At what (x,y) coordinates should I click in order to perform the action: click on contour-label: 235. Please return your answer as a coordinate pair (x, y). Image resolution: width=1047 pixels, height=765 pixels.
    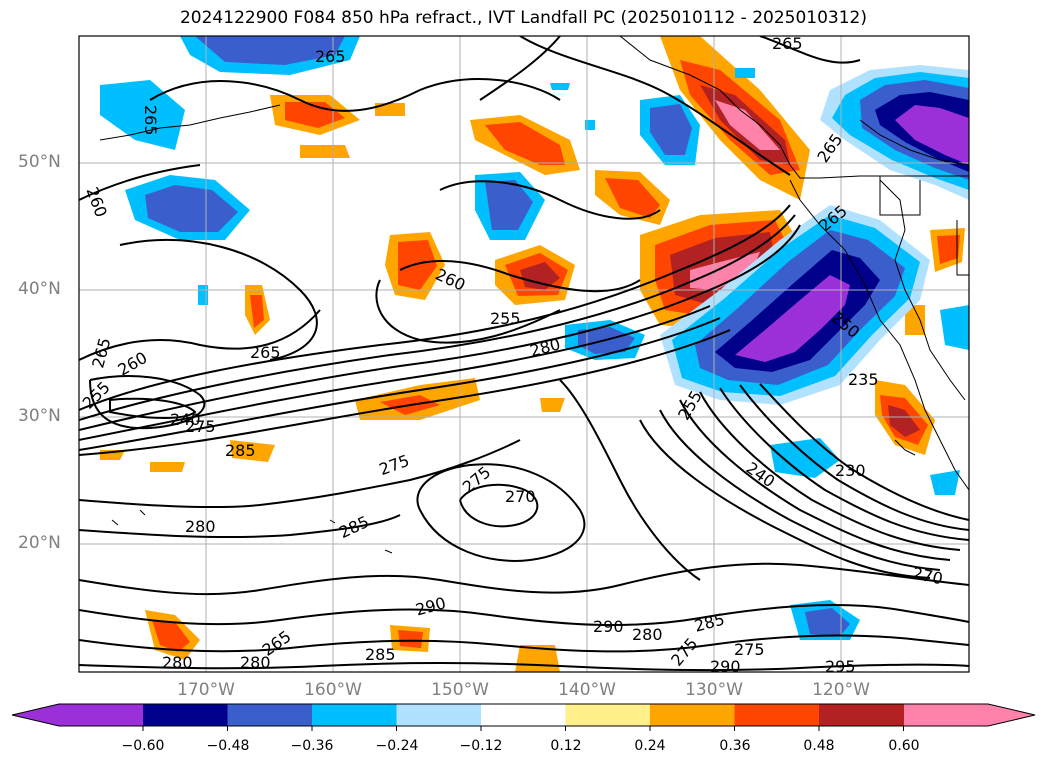
    Looking at the image, I should click on (863, 379).